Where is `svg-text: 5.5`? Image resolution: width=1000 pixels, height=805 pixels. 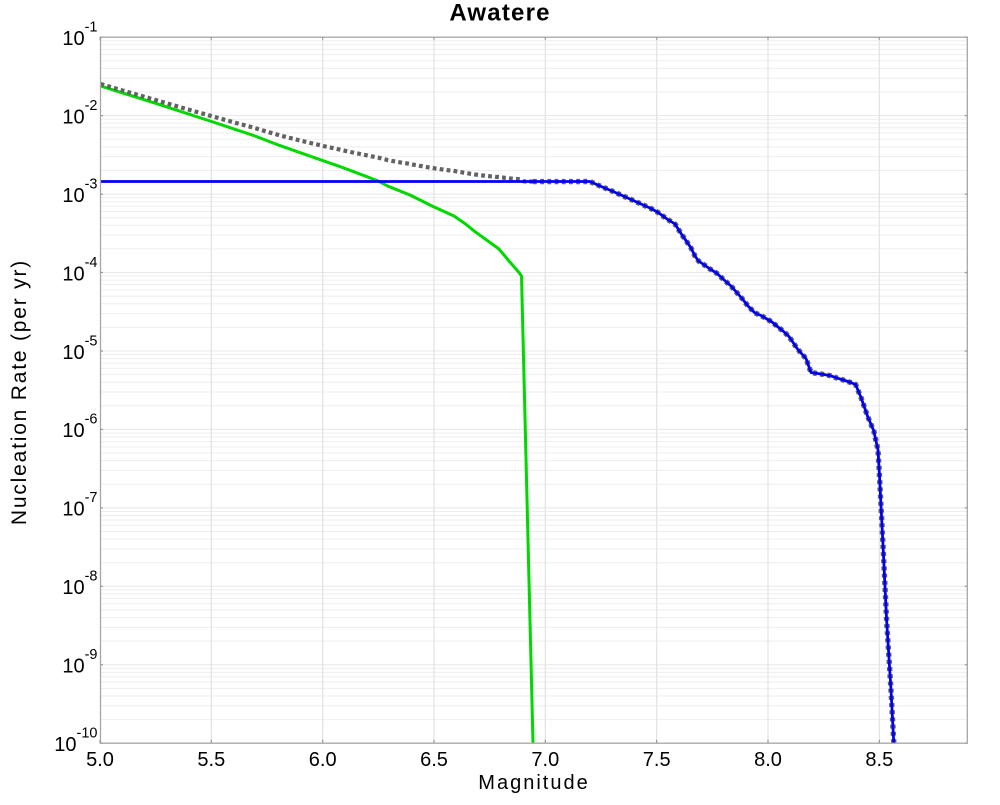 svg-text: 5.5 is located at coordinates (211, 760).